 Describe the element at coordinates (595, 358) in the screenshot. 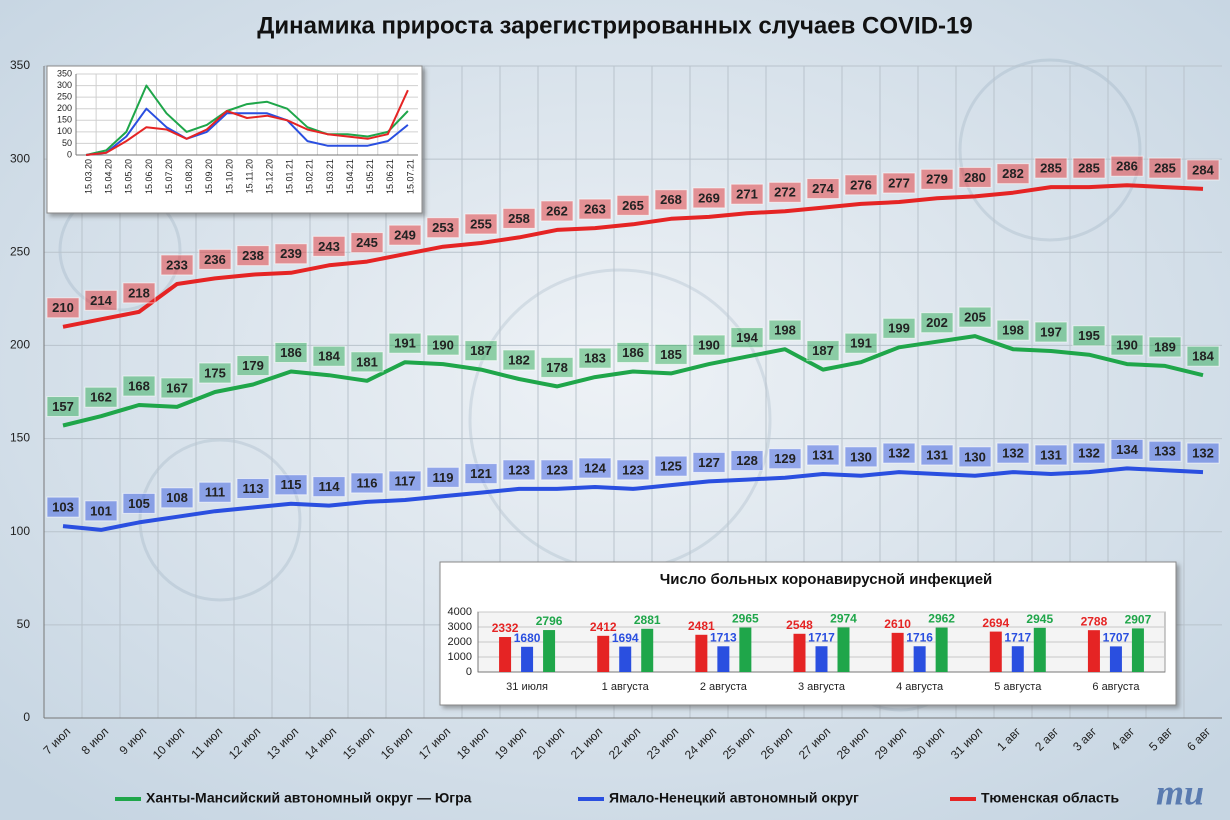

I see `data-label: 183` at that location.